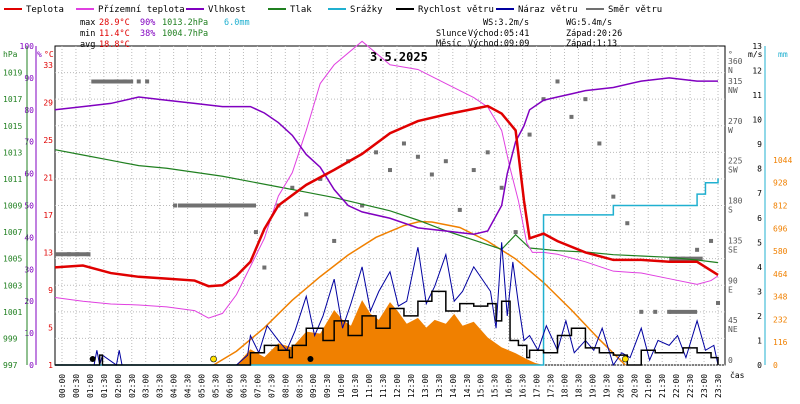  I want to click on axis-deg-tick: 45, so click(733, 320).